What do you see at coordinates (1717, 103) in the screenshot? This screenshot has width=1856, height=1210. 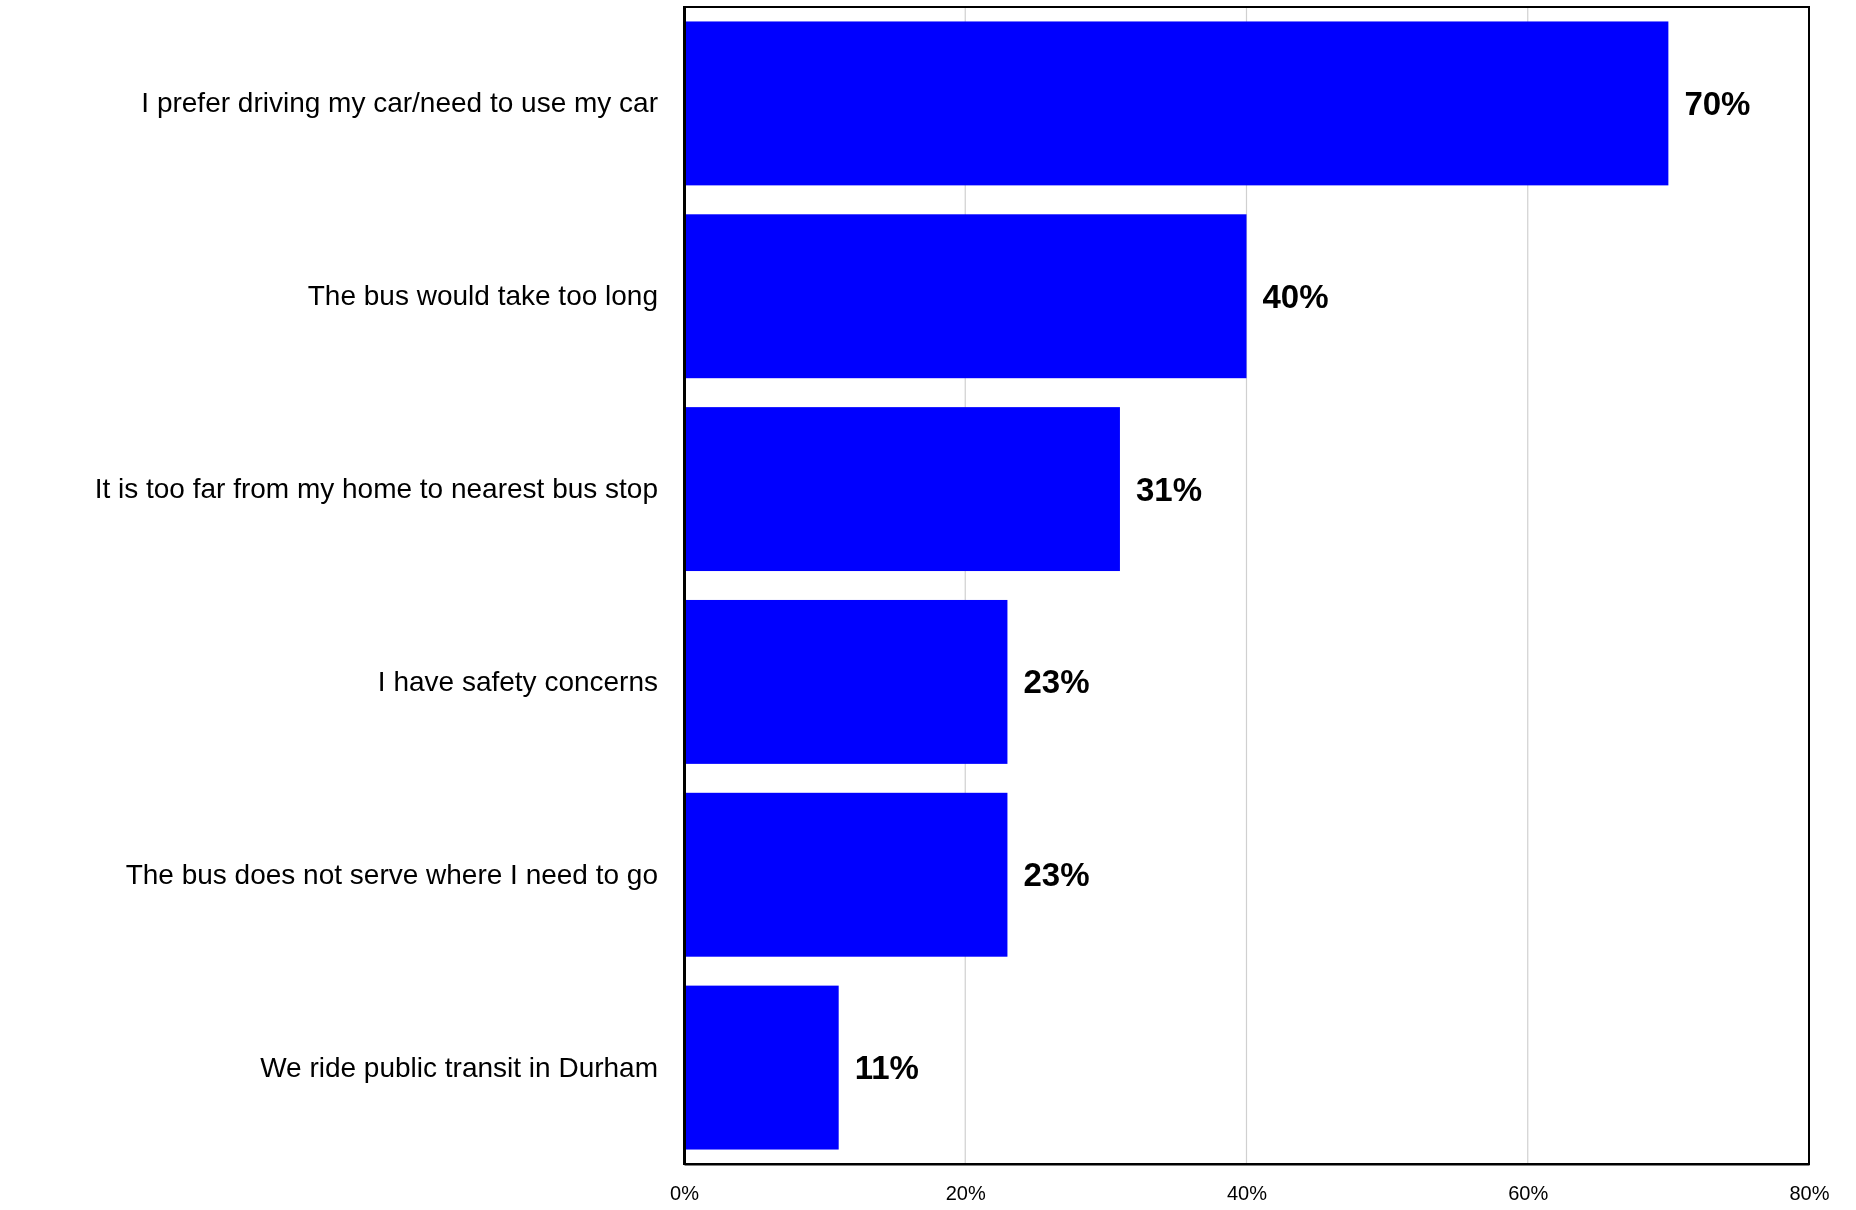 I see `data-label: 70%` at bounding box center [1717, 103].